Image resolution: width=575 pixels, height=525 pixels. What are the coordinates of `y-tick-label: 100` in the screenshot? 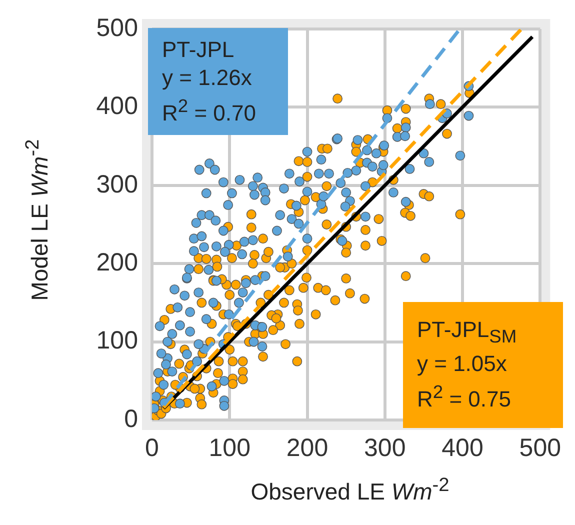 It's located at (117, 340).